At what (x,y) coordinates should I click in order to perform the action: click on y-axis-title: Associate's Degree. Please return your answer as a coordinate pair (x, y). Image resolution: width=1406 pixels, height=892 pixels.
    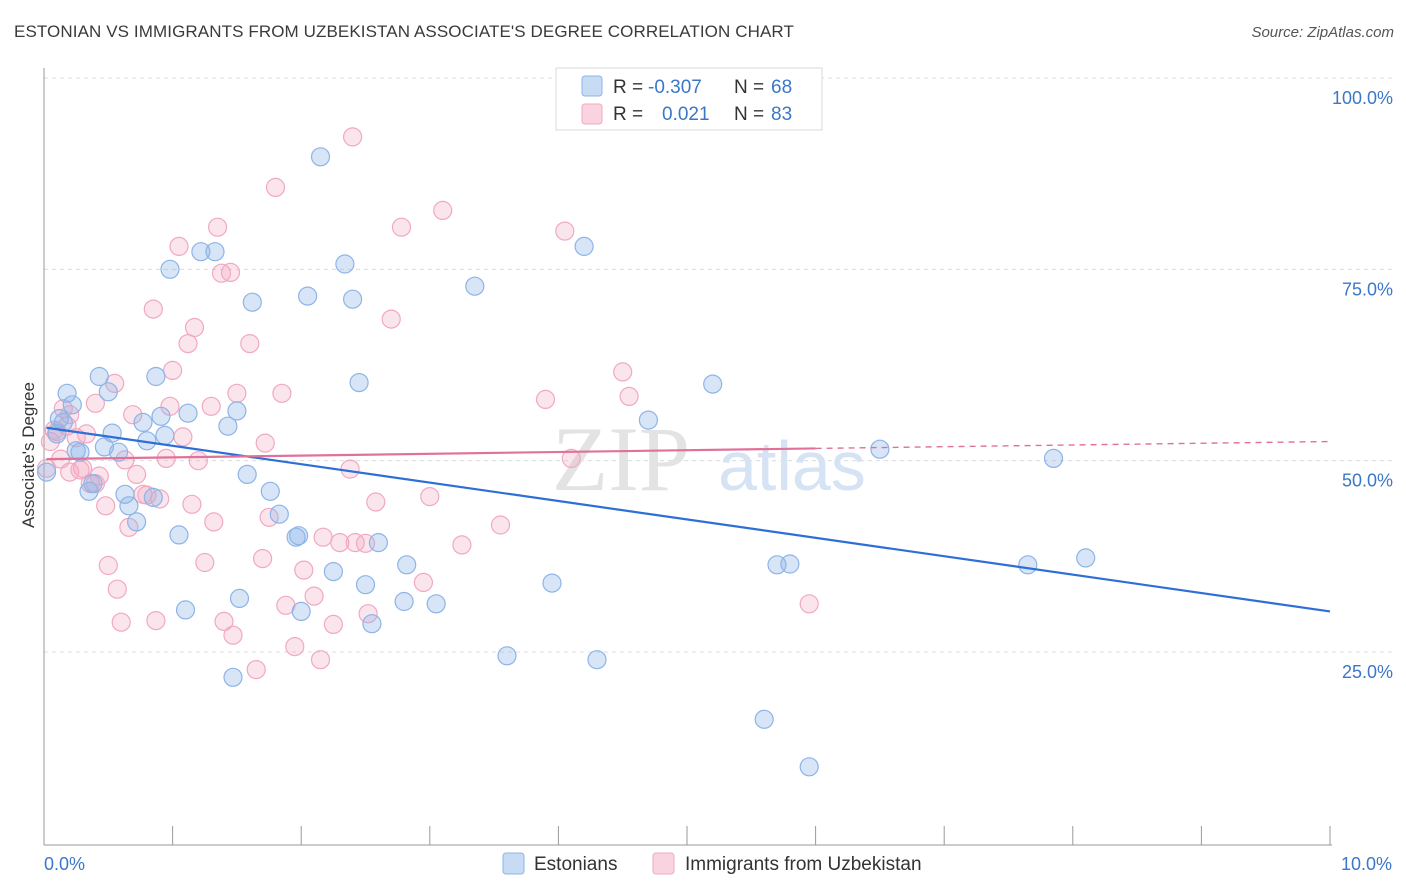
    Looking at the image, I should click on (28, 455).